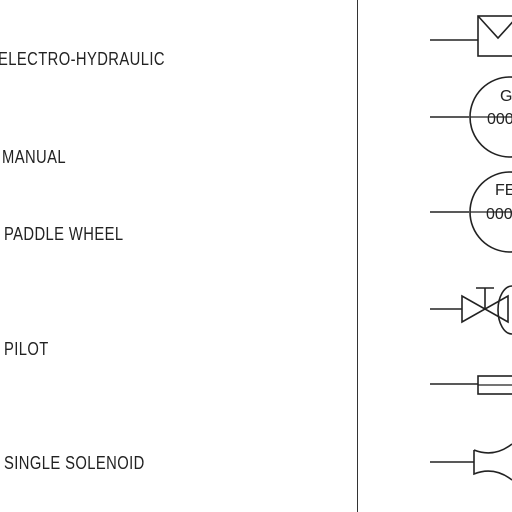 This screenshot has width=512, height=512. What do you see at coordinates (74, 463) in the screenshot?
I see `legend-label-single-solenoid: SINGLE SOLENOID` at bounding box center [74, 463].